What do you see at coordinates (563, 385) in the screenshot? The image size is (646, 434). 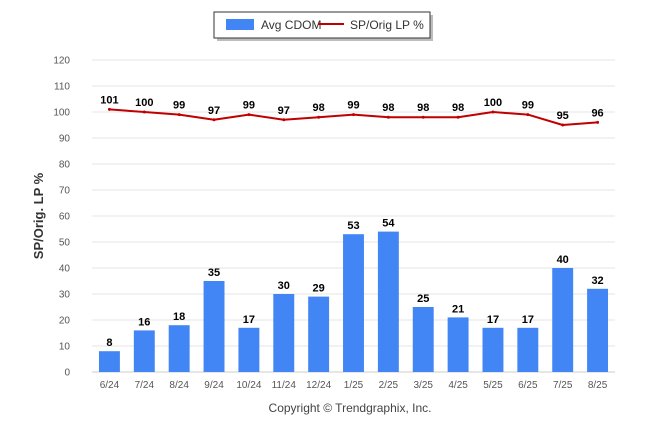 I see `x-tick-label: 7/25` at bounding box center [563, 385].